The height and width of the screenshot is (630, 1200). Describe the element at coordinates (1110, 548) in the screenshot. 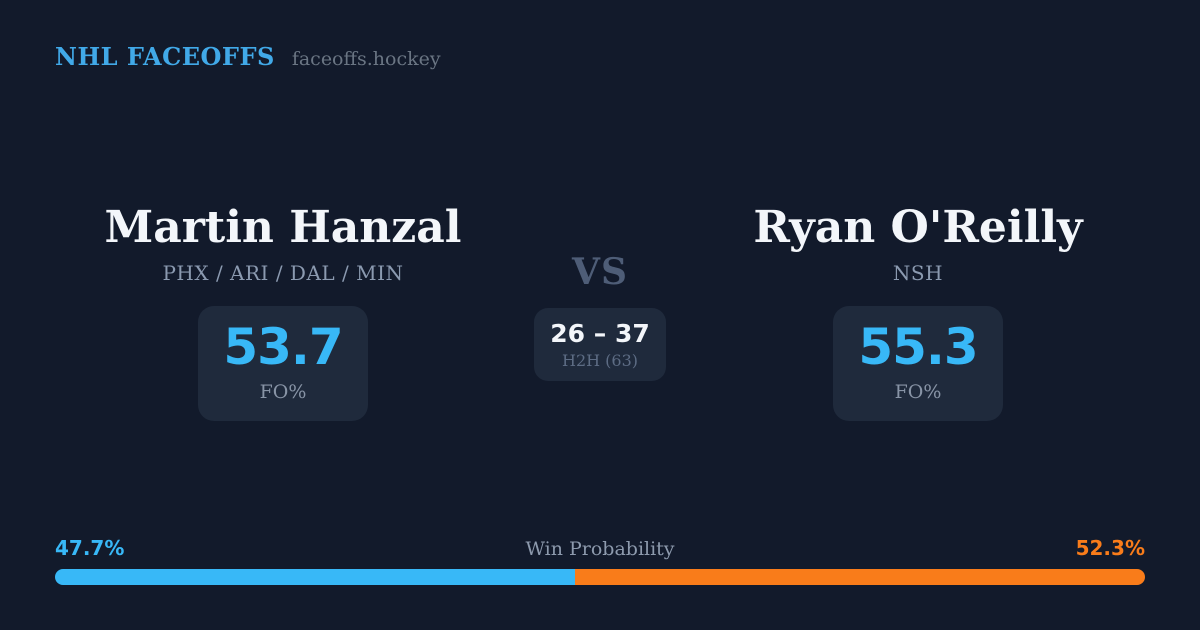

I see `win-probability-right-pct: 52.3%` at that location.